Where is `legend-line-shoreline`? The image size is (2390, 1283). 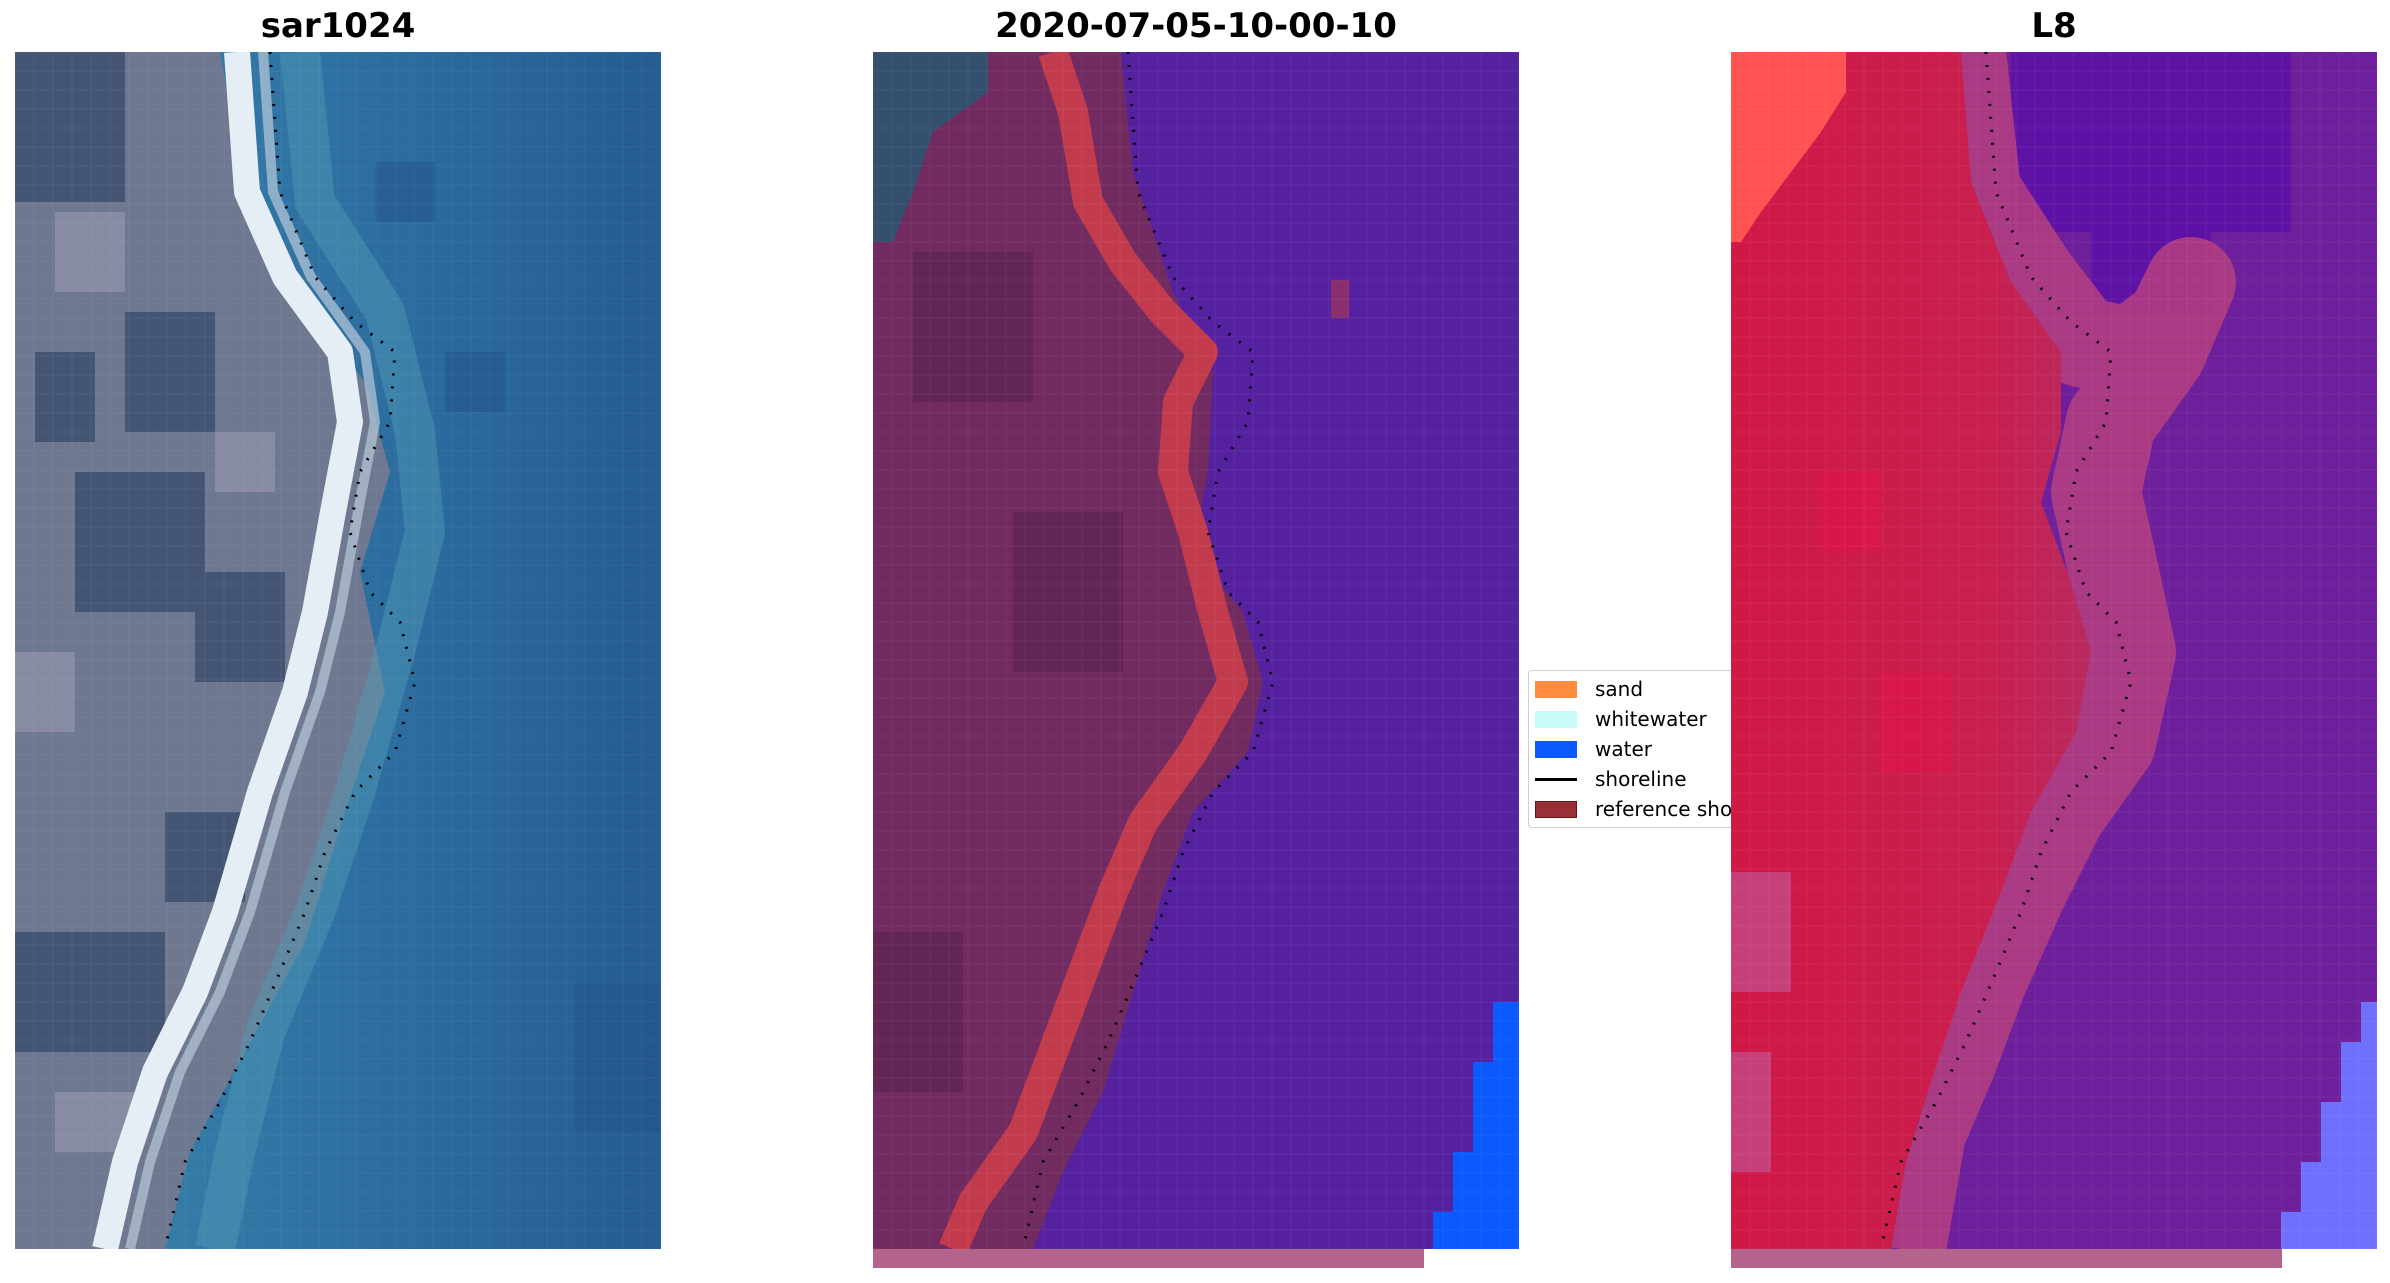 legend-line-shoreline is located at coordinates (1556, 779).